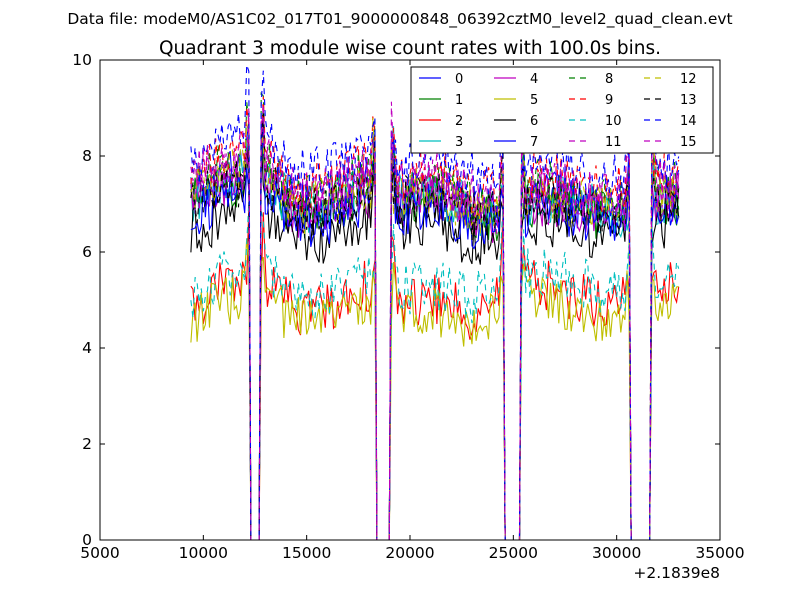 The image size is (800, 600). What do you see at coordinates (87, 156) in the screenshot?
I see `y-tick-label: 8` at bounding box center [87, 156].